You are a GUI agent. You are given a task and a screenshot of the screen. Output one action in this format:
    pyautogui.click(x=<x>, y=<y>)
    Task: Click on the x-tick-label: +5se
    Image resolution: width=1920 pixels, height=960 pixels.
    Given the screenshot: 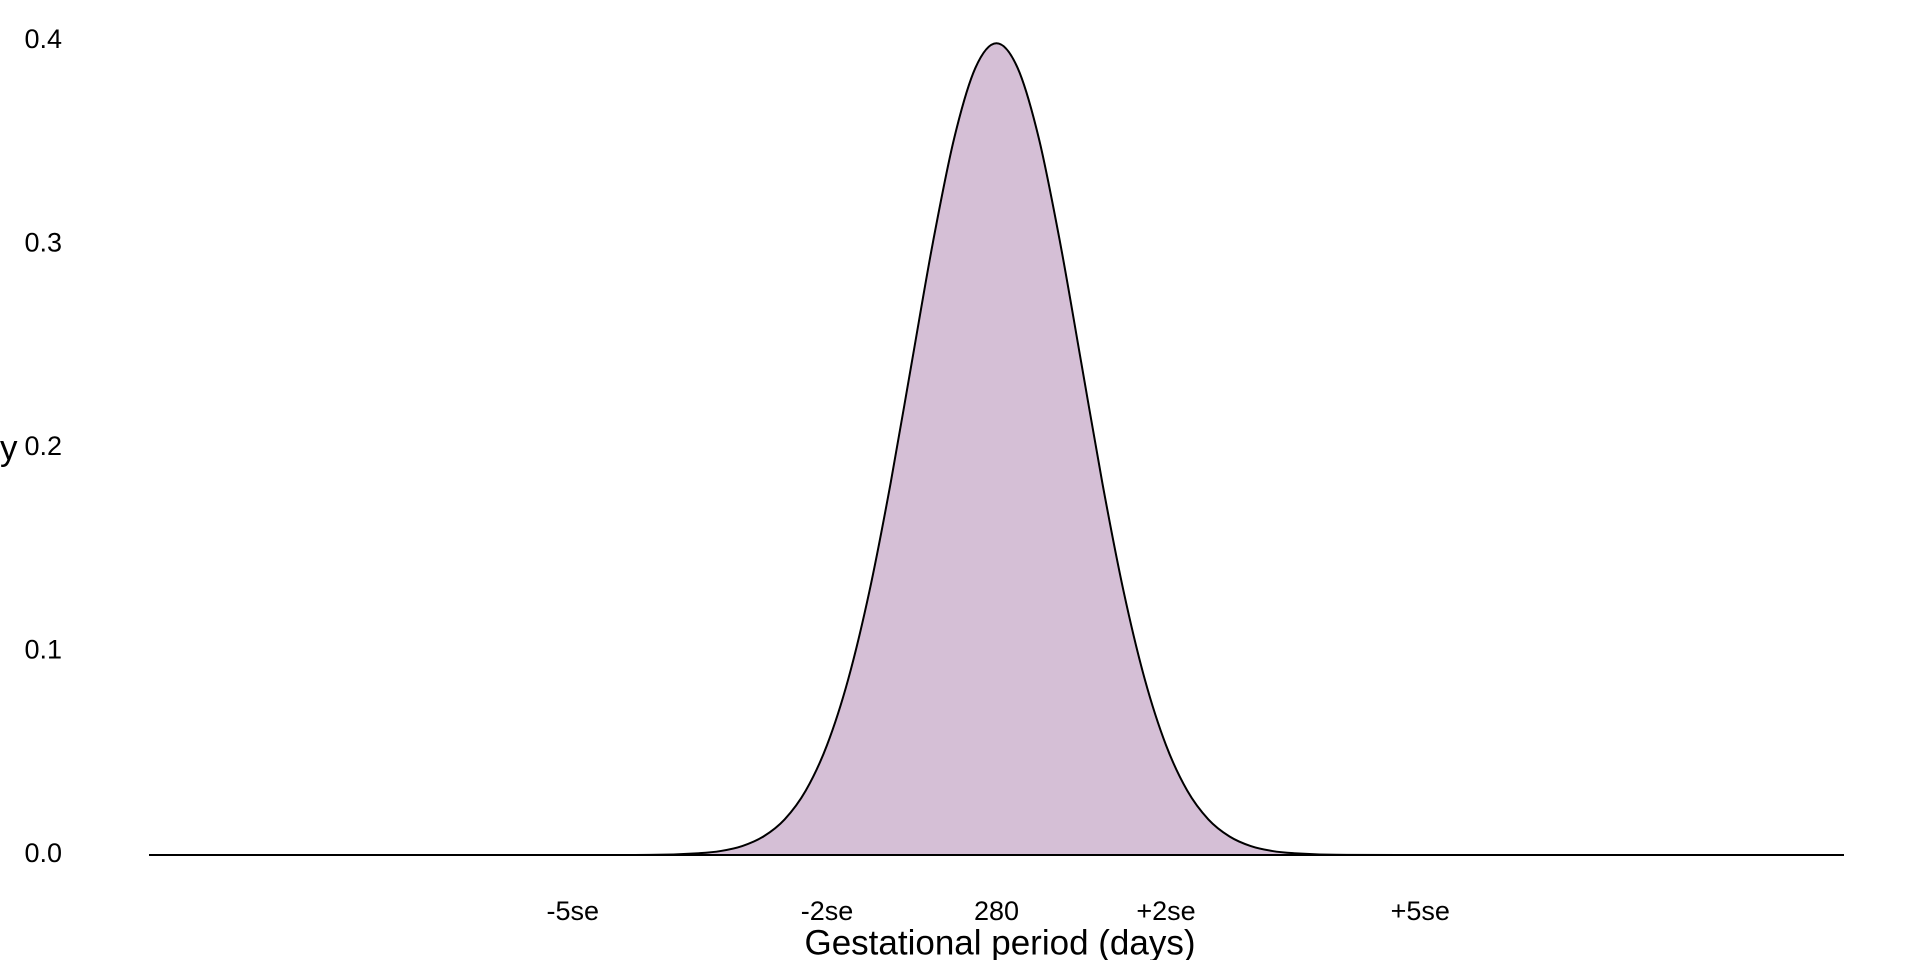 What is the action you would take?
    pyautogui.click(x=1420, y=911)
    